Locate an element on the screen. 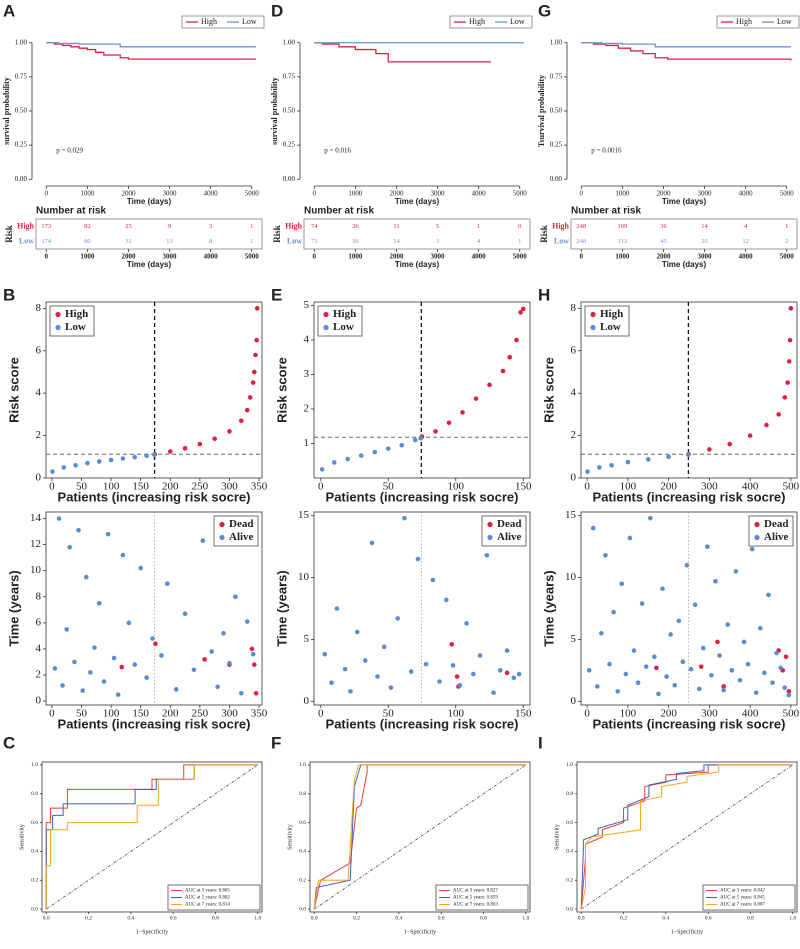  x-tick-label: 2000 is located at coordinates (396, 194).